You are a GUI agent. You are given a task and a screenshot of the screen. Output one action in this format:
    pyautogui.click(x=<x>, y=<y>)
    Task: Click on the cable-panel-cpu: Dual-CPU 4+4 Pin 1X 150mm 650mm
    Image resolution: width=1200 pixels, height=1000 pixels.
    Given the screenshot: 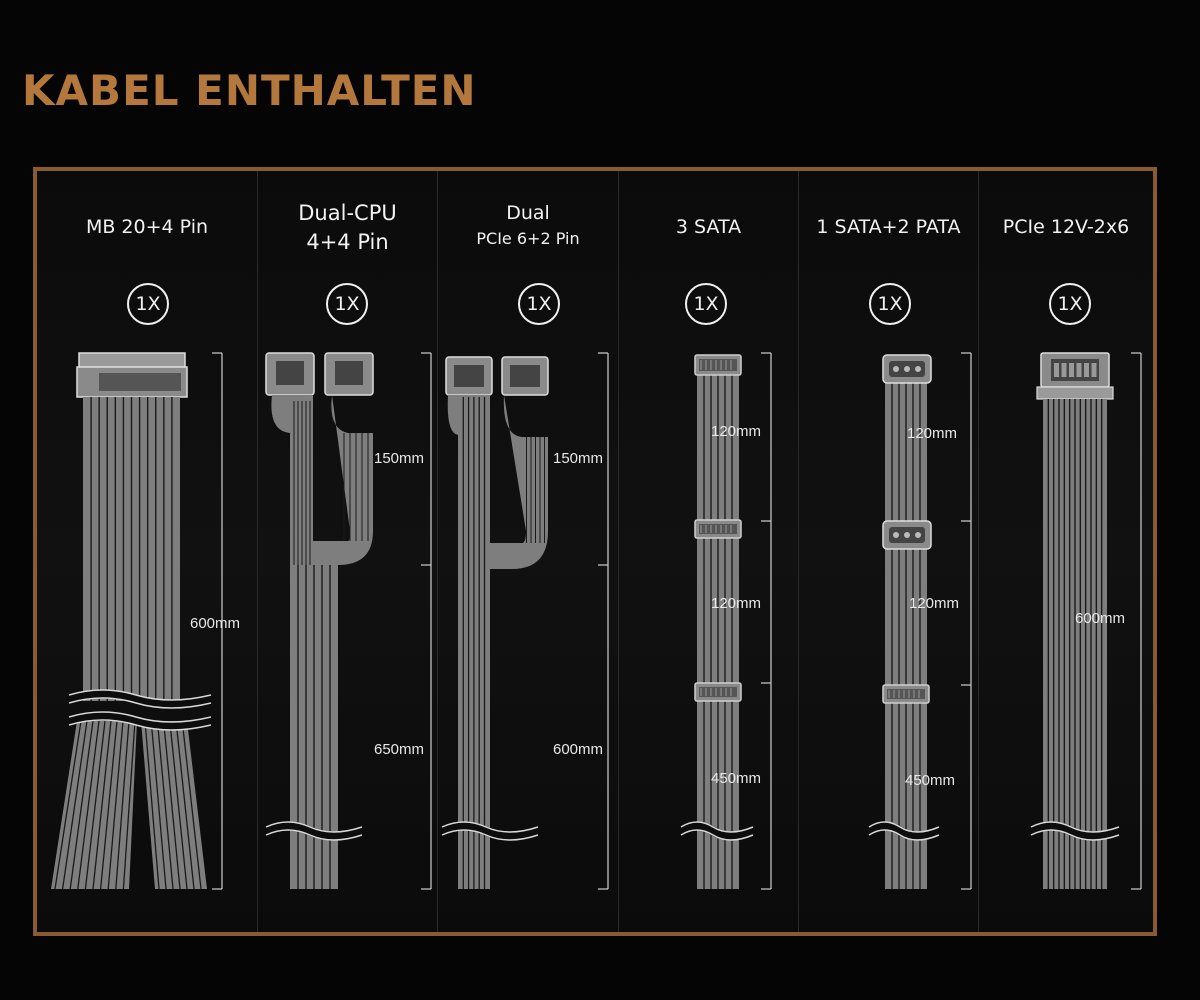 What is the action you would take?
    pyautogui.click(x=348, y=551)
    